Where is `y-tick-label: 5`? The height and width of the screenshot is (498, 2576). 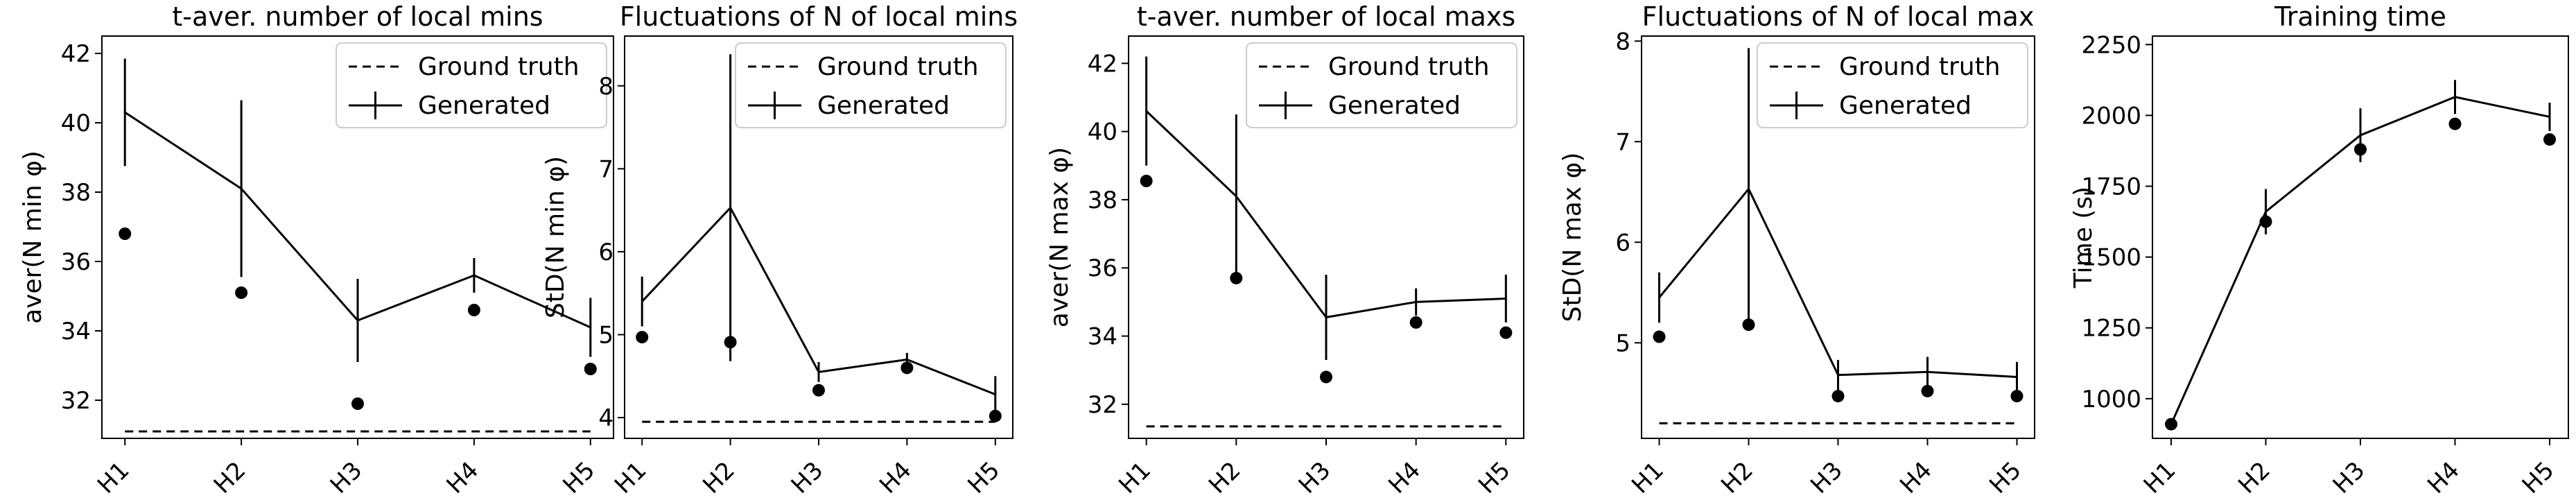 y-tick-label: 5 is located at coordinates (605, 336).